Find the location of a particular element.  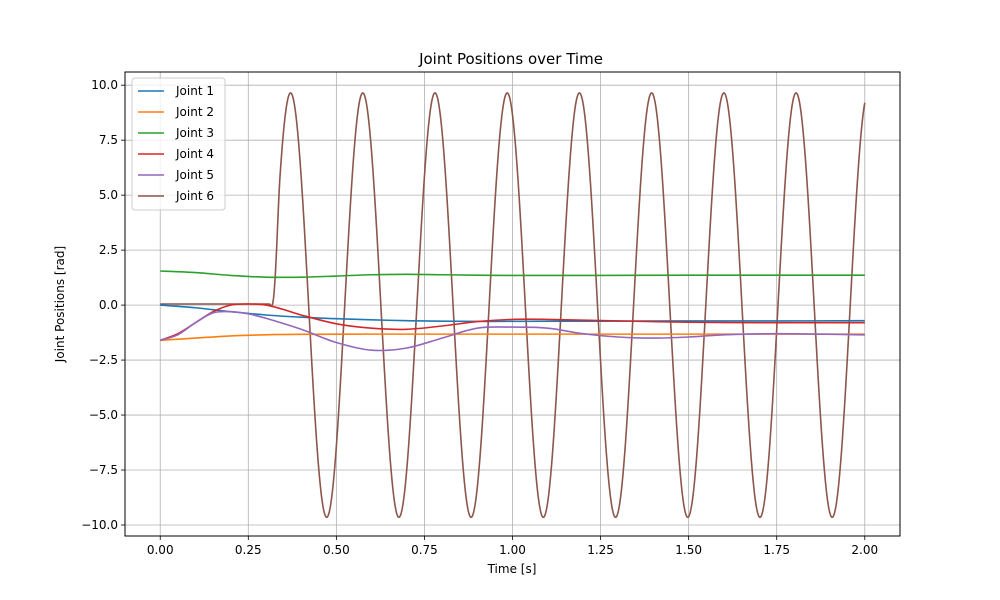

y-tick-label: −7.5 is located at coordinates (103, 470).